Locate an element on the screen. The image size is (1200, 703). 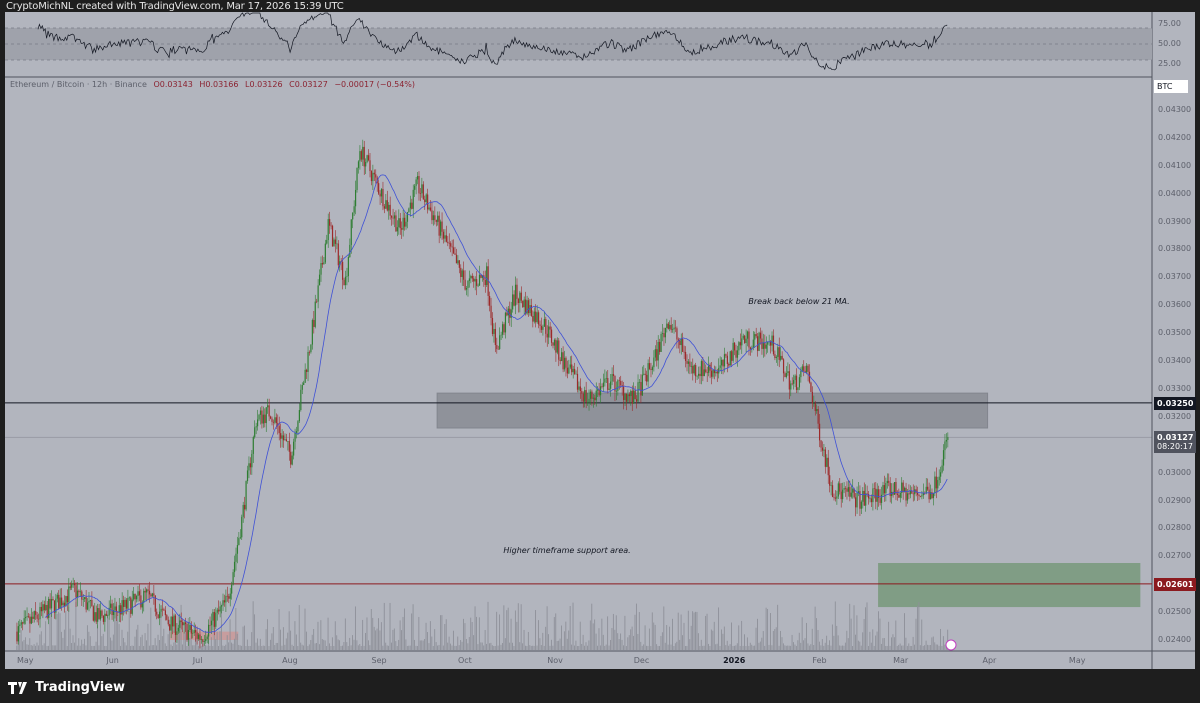
time-tick-label: Dec is located at coordinates (641, 660).